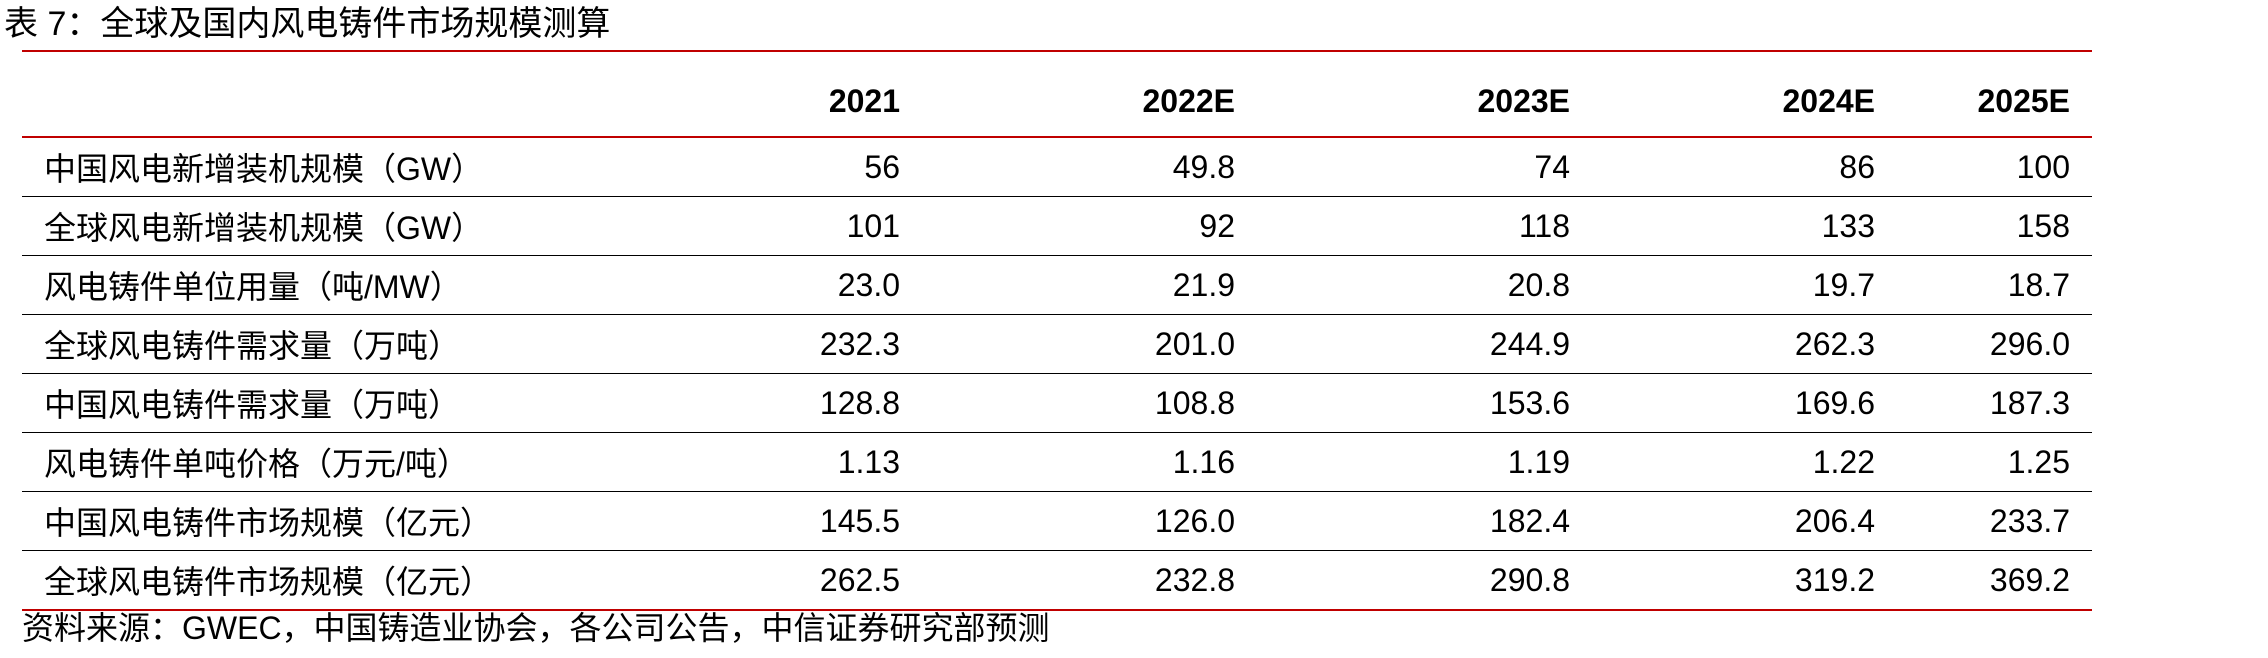 This screenshot has width=2268, height=658. What do you see at coordinates (1424, 226) in the screenshot?
I see `table-cell: 118` at bounding box center [1424, 226].